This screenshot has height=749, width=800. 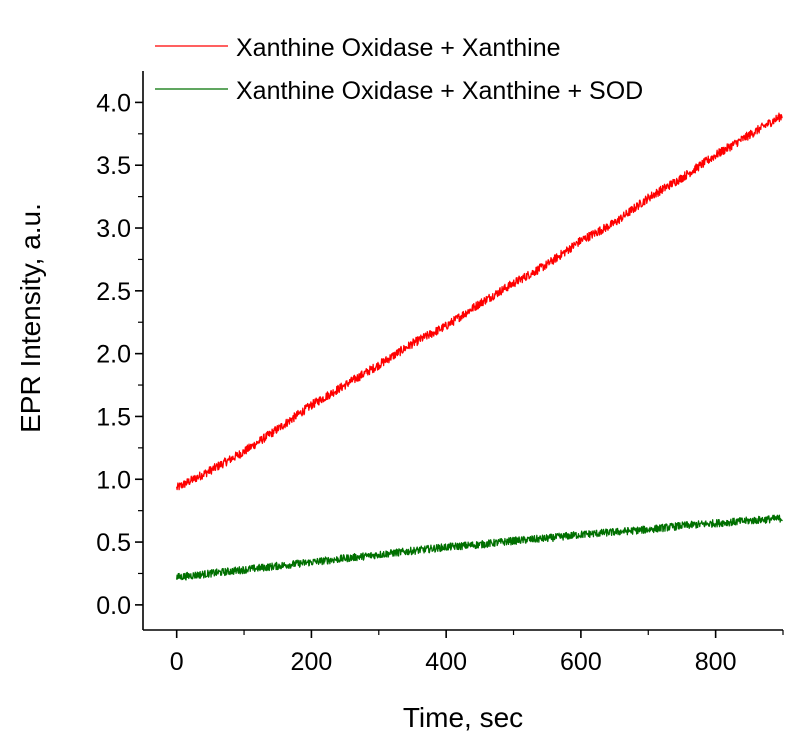 I want to click on y-axis-ticks: 0.0 0.5 1.0 1.5 2.0 2.5 3.0 3.5 4.0, so click(x=119, y=354).